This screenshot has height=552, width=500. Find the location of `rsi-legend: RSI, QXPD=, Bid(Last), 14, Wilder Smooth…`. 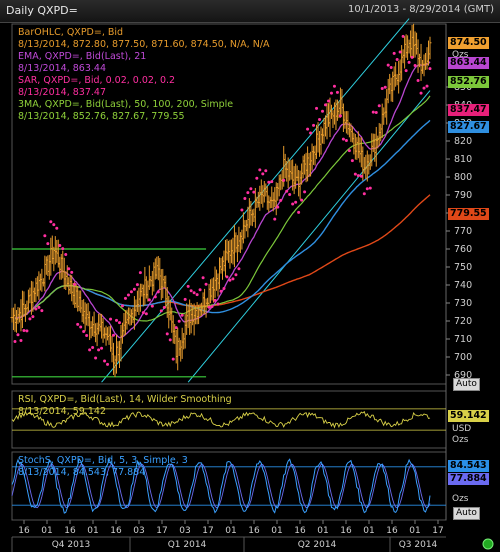

rsi-legend: RSI, QXPD=, Bid(Last), 14, Wilder Smooth… is located at coordinates (125, 406).